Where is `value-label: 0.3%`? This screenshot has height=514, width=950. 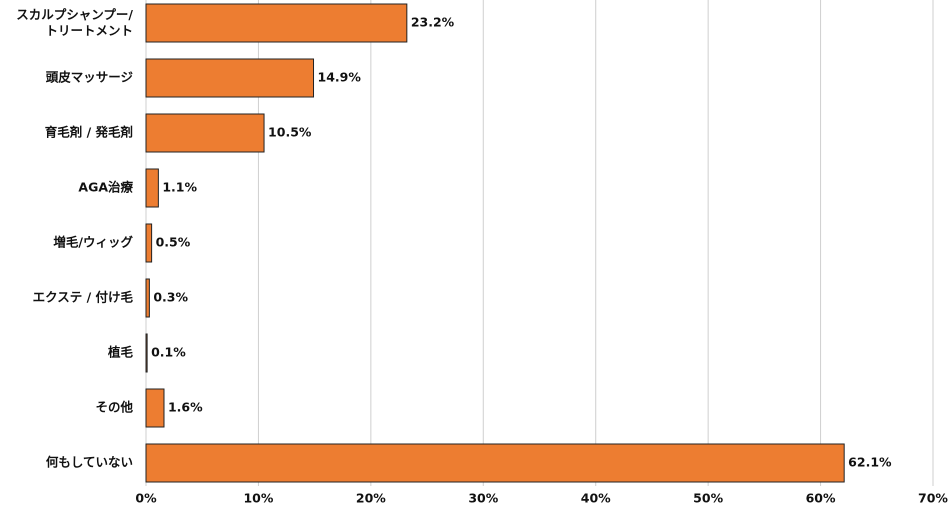
value-label: 0.3% is located at coordinates (170, 297).